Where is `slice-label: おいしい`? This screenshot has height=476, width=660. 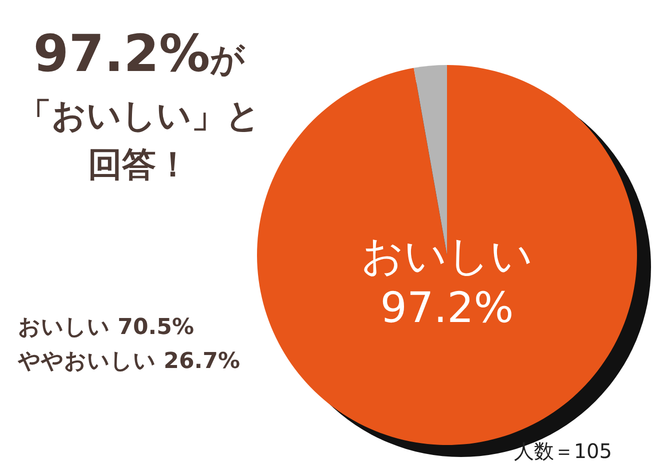 slice-label: おいしい is located at coordinates (447, 255).